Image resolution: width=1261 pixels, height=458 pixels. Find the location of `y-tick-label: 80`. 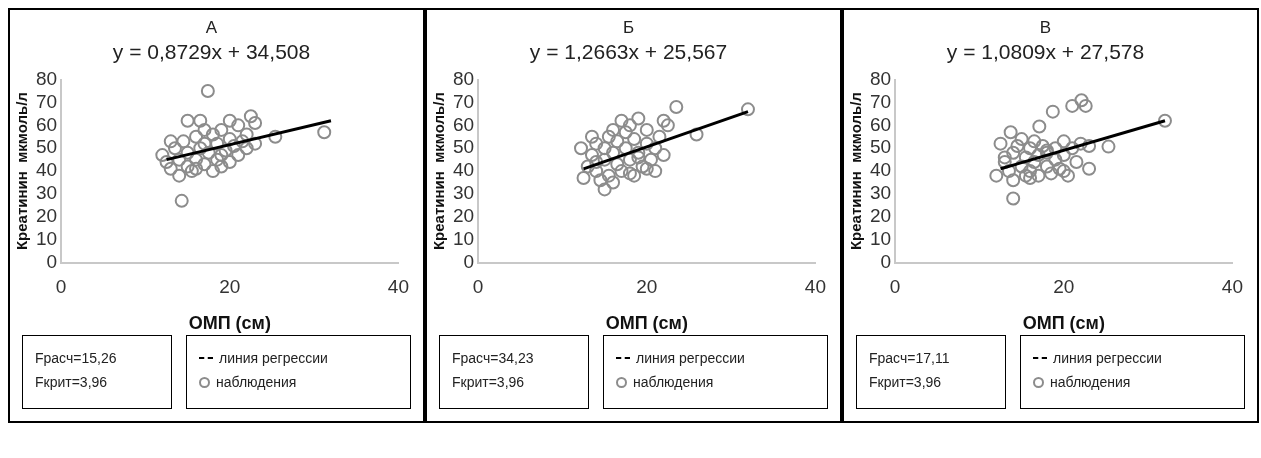

y-tick-label: 80 is located at coordinates (463, 78).